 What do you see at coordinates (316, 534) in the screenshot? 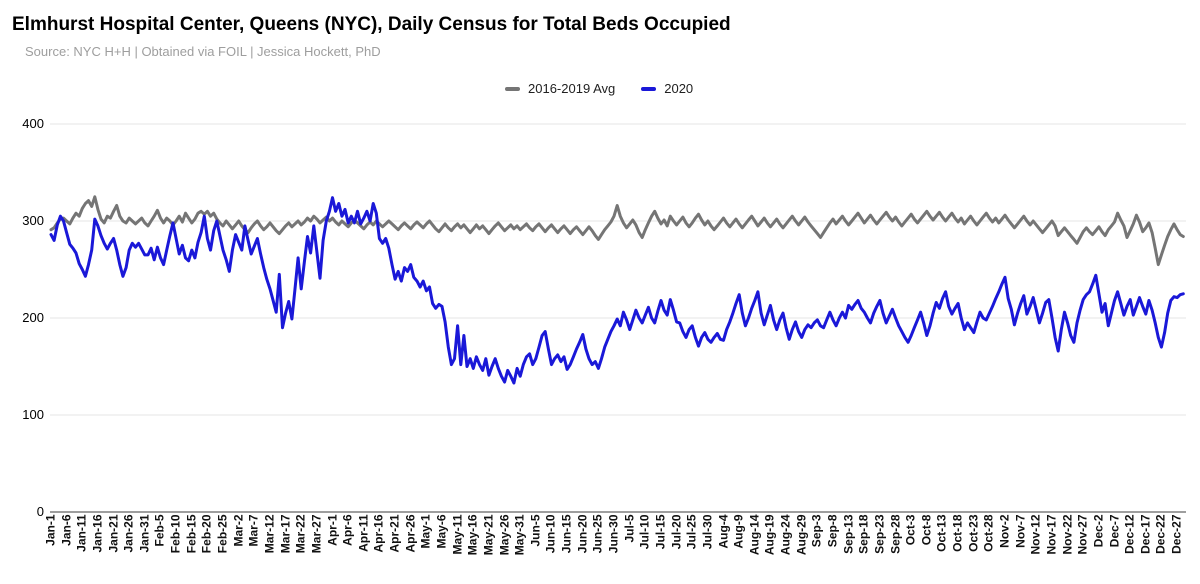
I see `x-tick-label: Mar-27` at bounding box center [316, 534].